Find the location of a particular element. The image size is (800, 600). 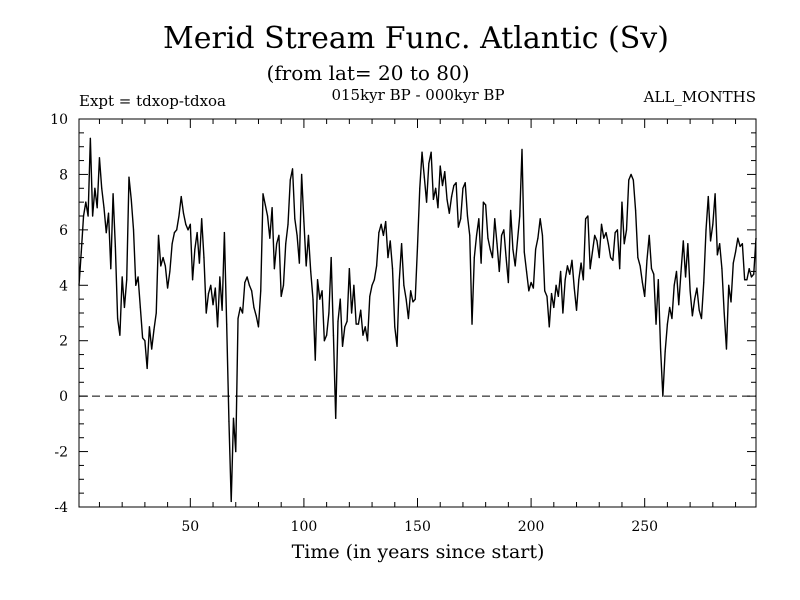

chart-title: Merid Stream Func. Atlantic (Sv) is located at coordinates (416, 38).